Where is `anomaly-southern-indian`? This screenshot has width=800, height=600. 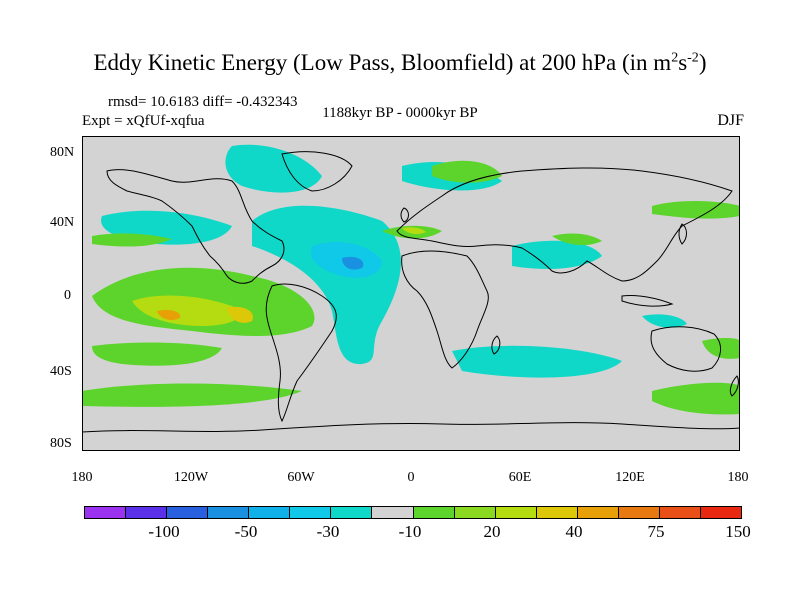 anomaly-southern-indian is located at coordinates (537, 361).